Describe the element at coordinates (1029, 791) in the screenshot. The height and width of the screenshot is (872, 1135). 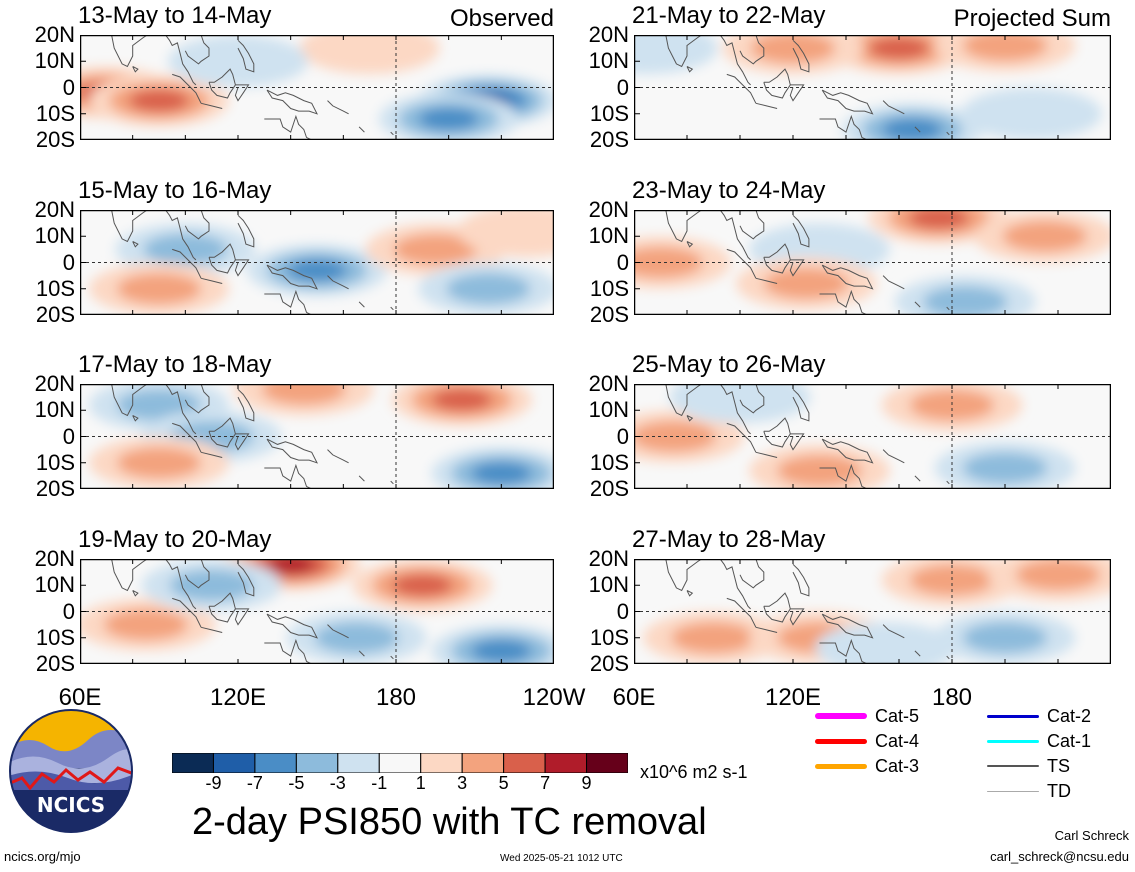
I see `legend-item: TD` at that location.